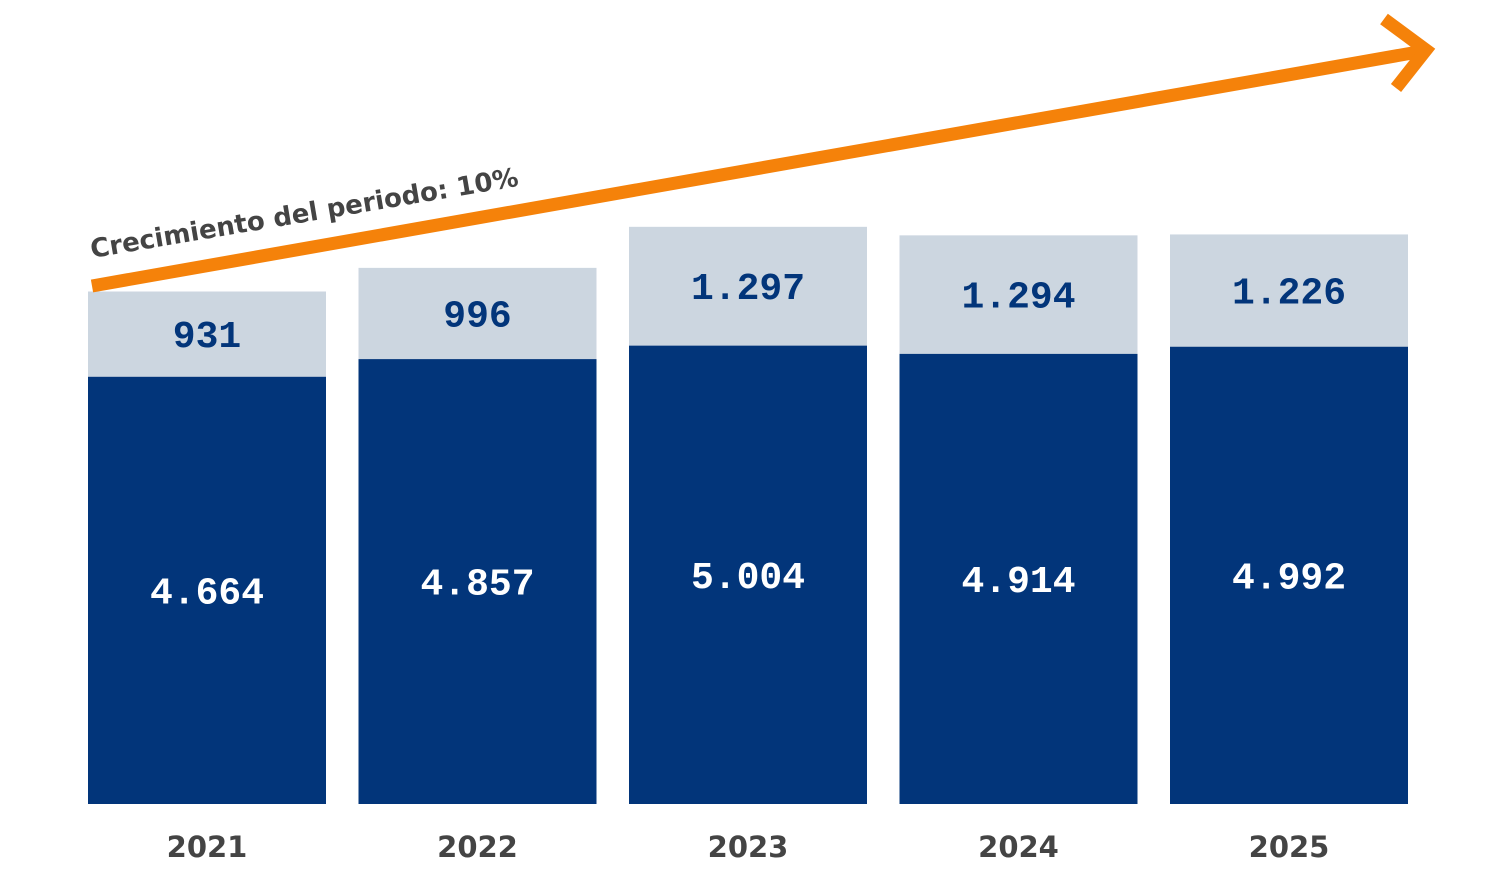 This screenshot has width=1500, height=887. I want to click on data-label-base: 4.992, so click(1289, 578).